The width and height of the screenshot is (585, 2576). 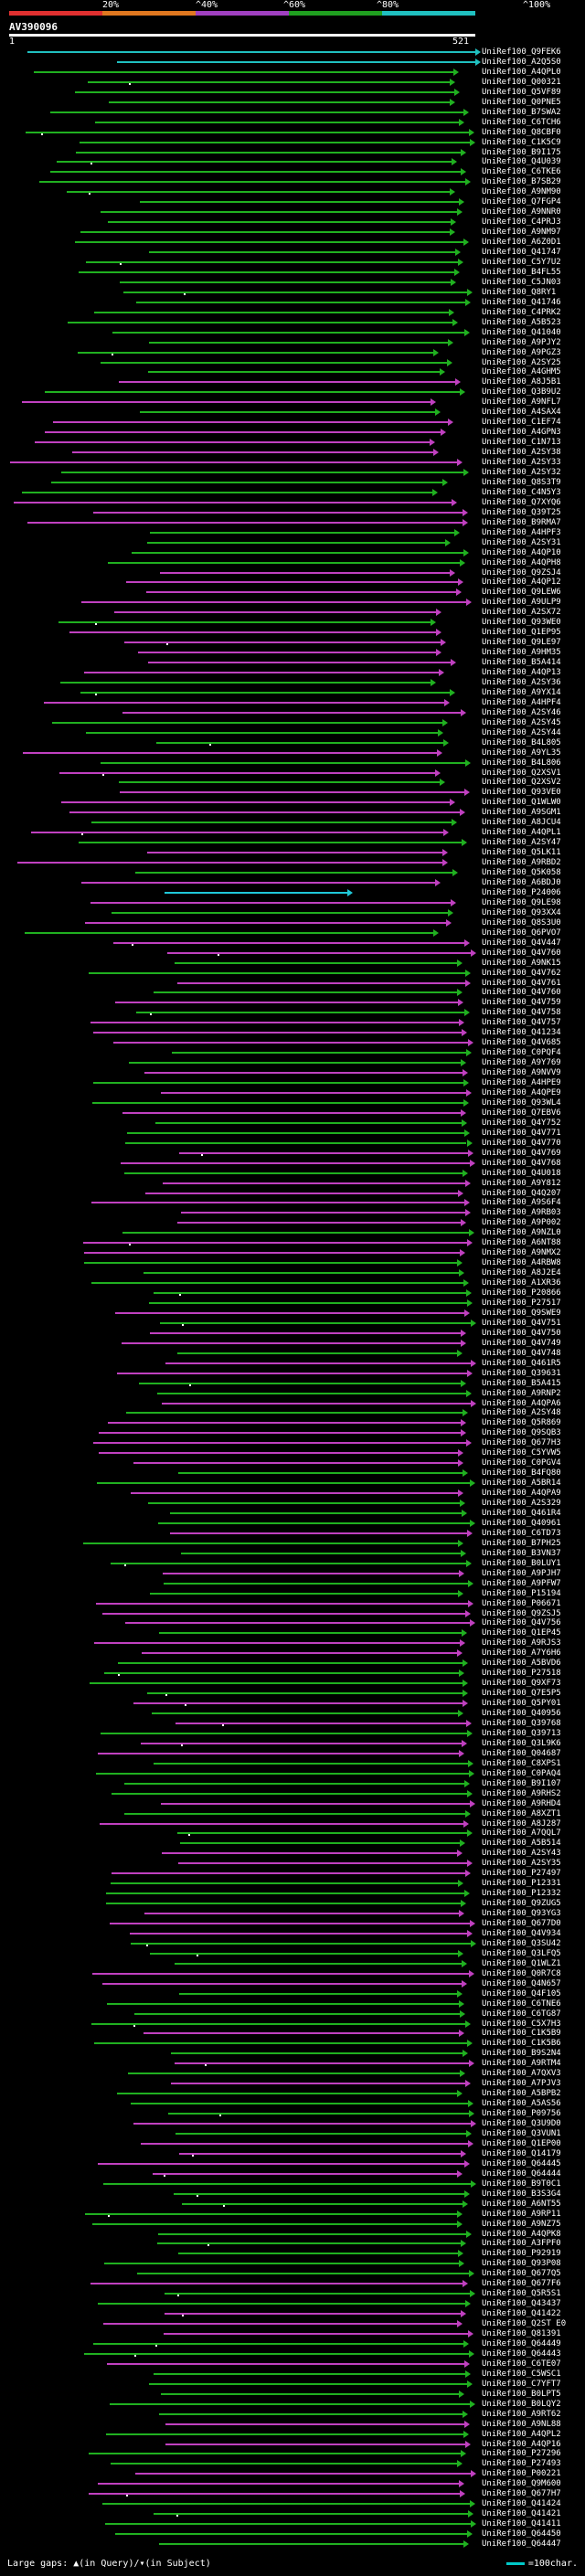 I want to click on hit-label: UniRef100_Q8S3U0, so click(x=521, y=922).